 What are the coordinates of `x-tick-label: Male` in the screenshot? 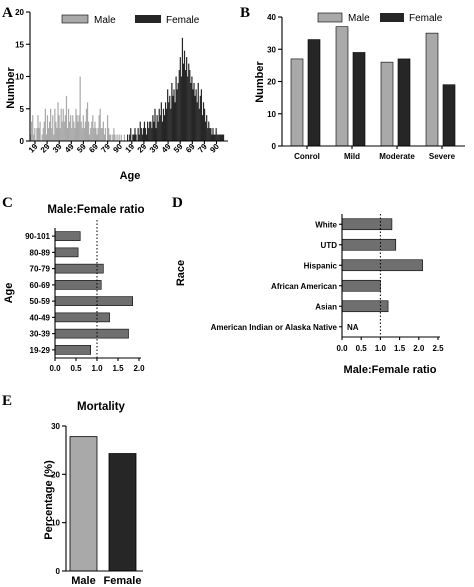 It's located at (83, 581).